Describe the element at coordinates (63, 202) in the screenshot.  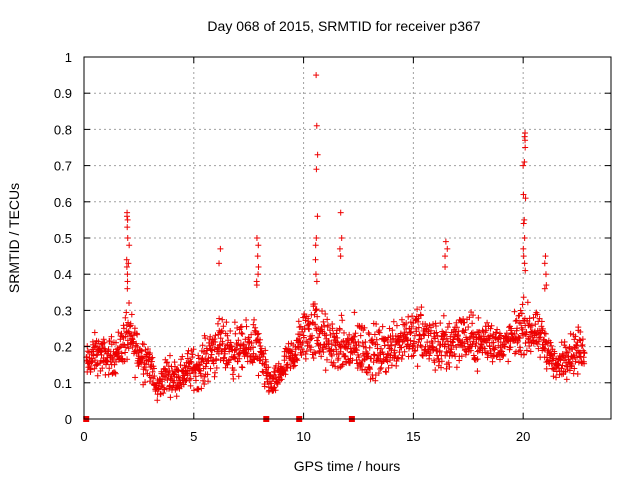
I see `y-tick-label: 0.6` at that location.